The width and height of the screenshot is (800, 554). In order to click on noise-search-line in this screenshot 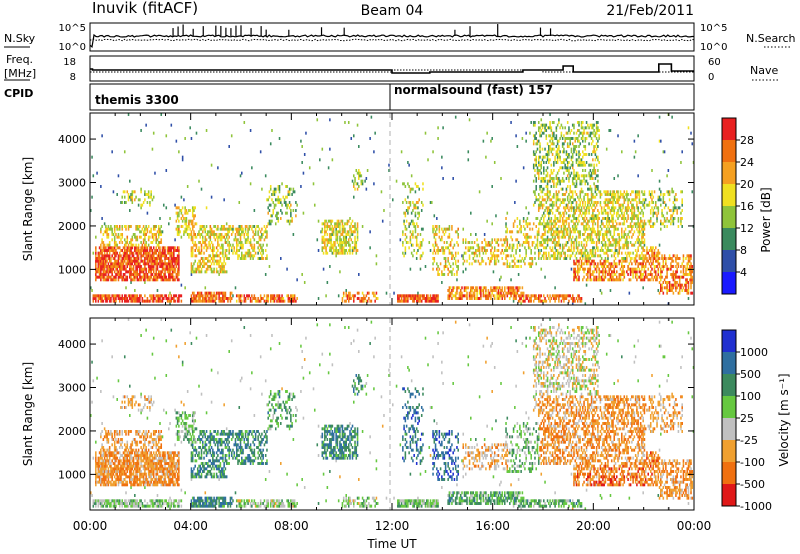, I will do `click(392, 40)`.